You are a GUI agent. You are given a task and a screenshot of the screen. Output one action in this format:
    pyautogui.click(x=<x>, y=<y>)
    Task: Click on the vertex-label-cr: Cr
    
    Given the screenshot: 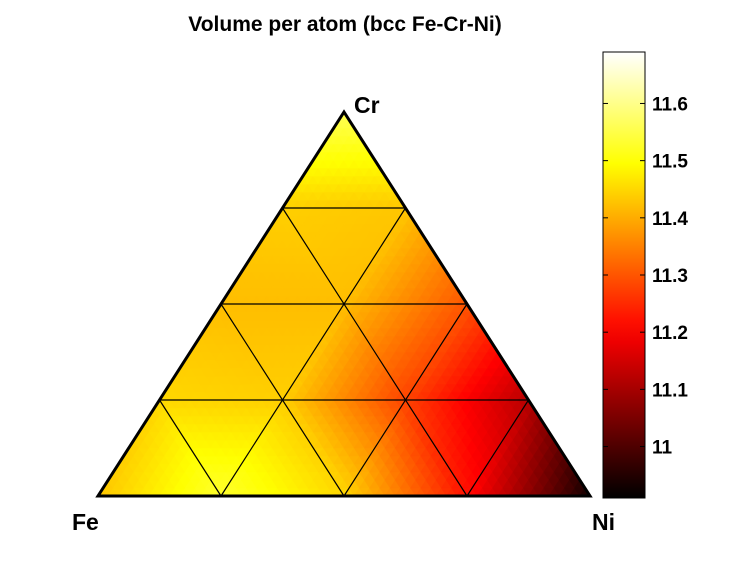 What is the action you would take?
    pyautogui.click(x=367, y=105)
    